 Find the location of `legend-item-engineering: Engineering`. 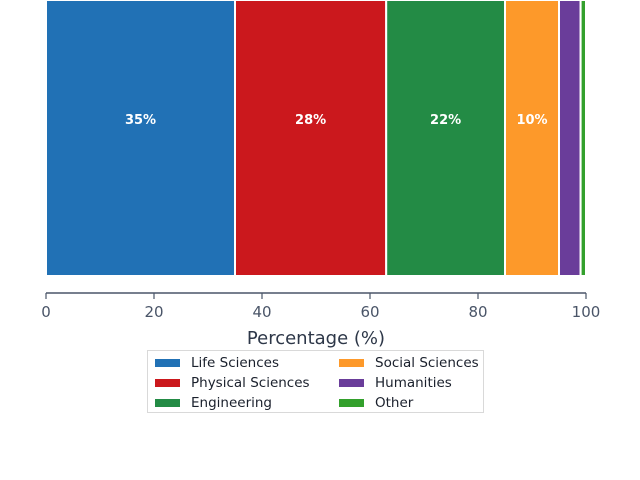

legend-item-engineering: Engineering is located at coordinates (247, 403).